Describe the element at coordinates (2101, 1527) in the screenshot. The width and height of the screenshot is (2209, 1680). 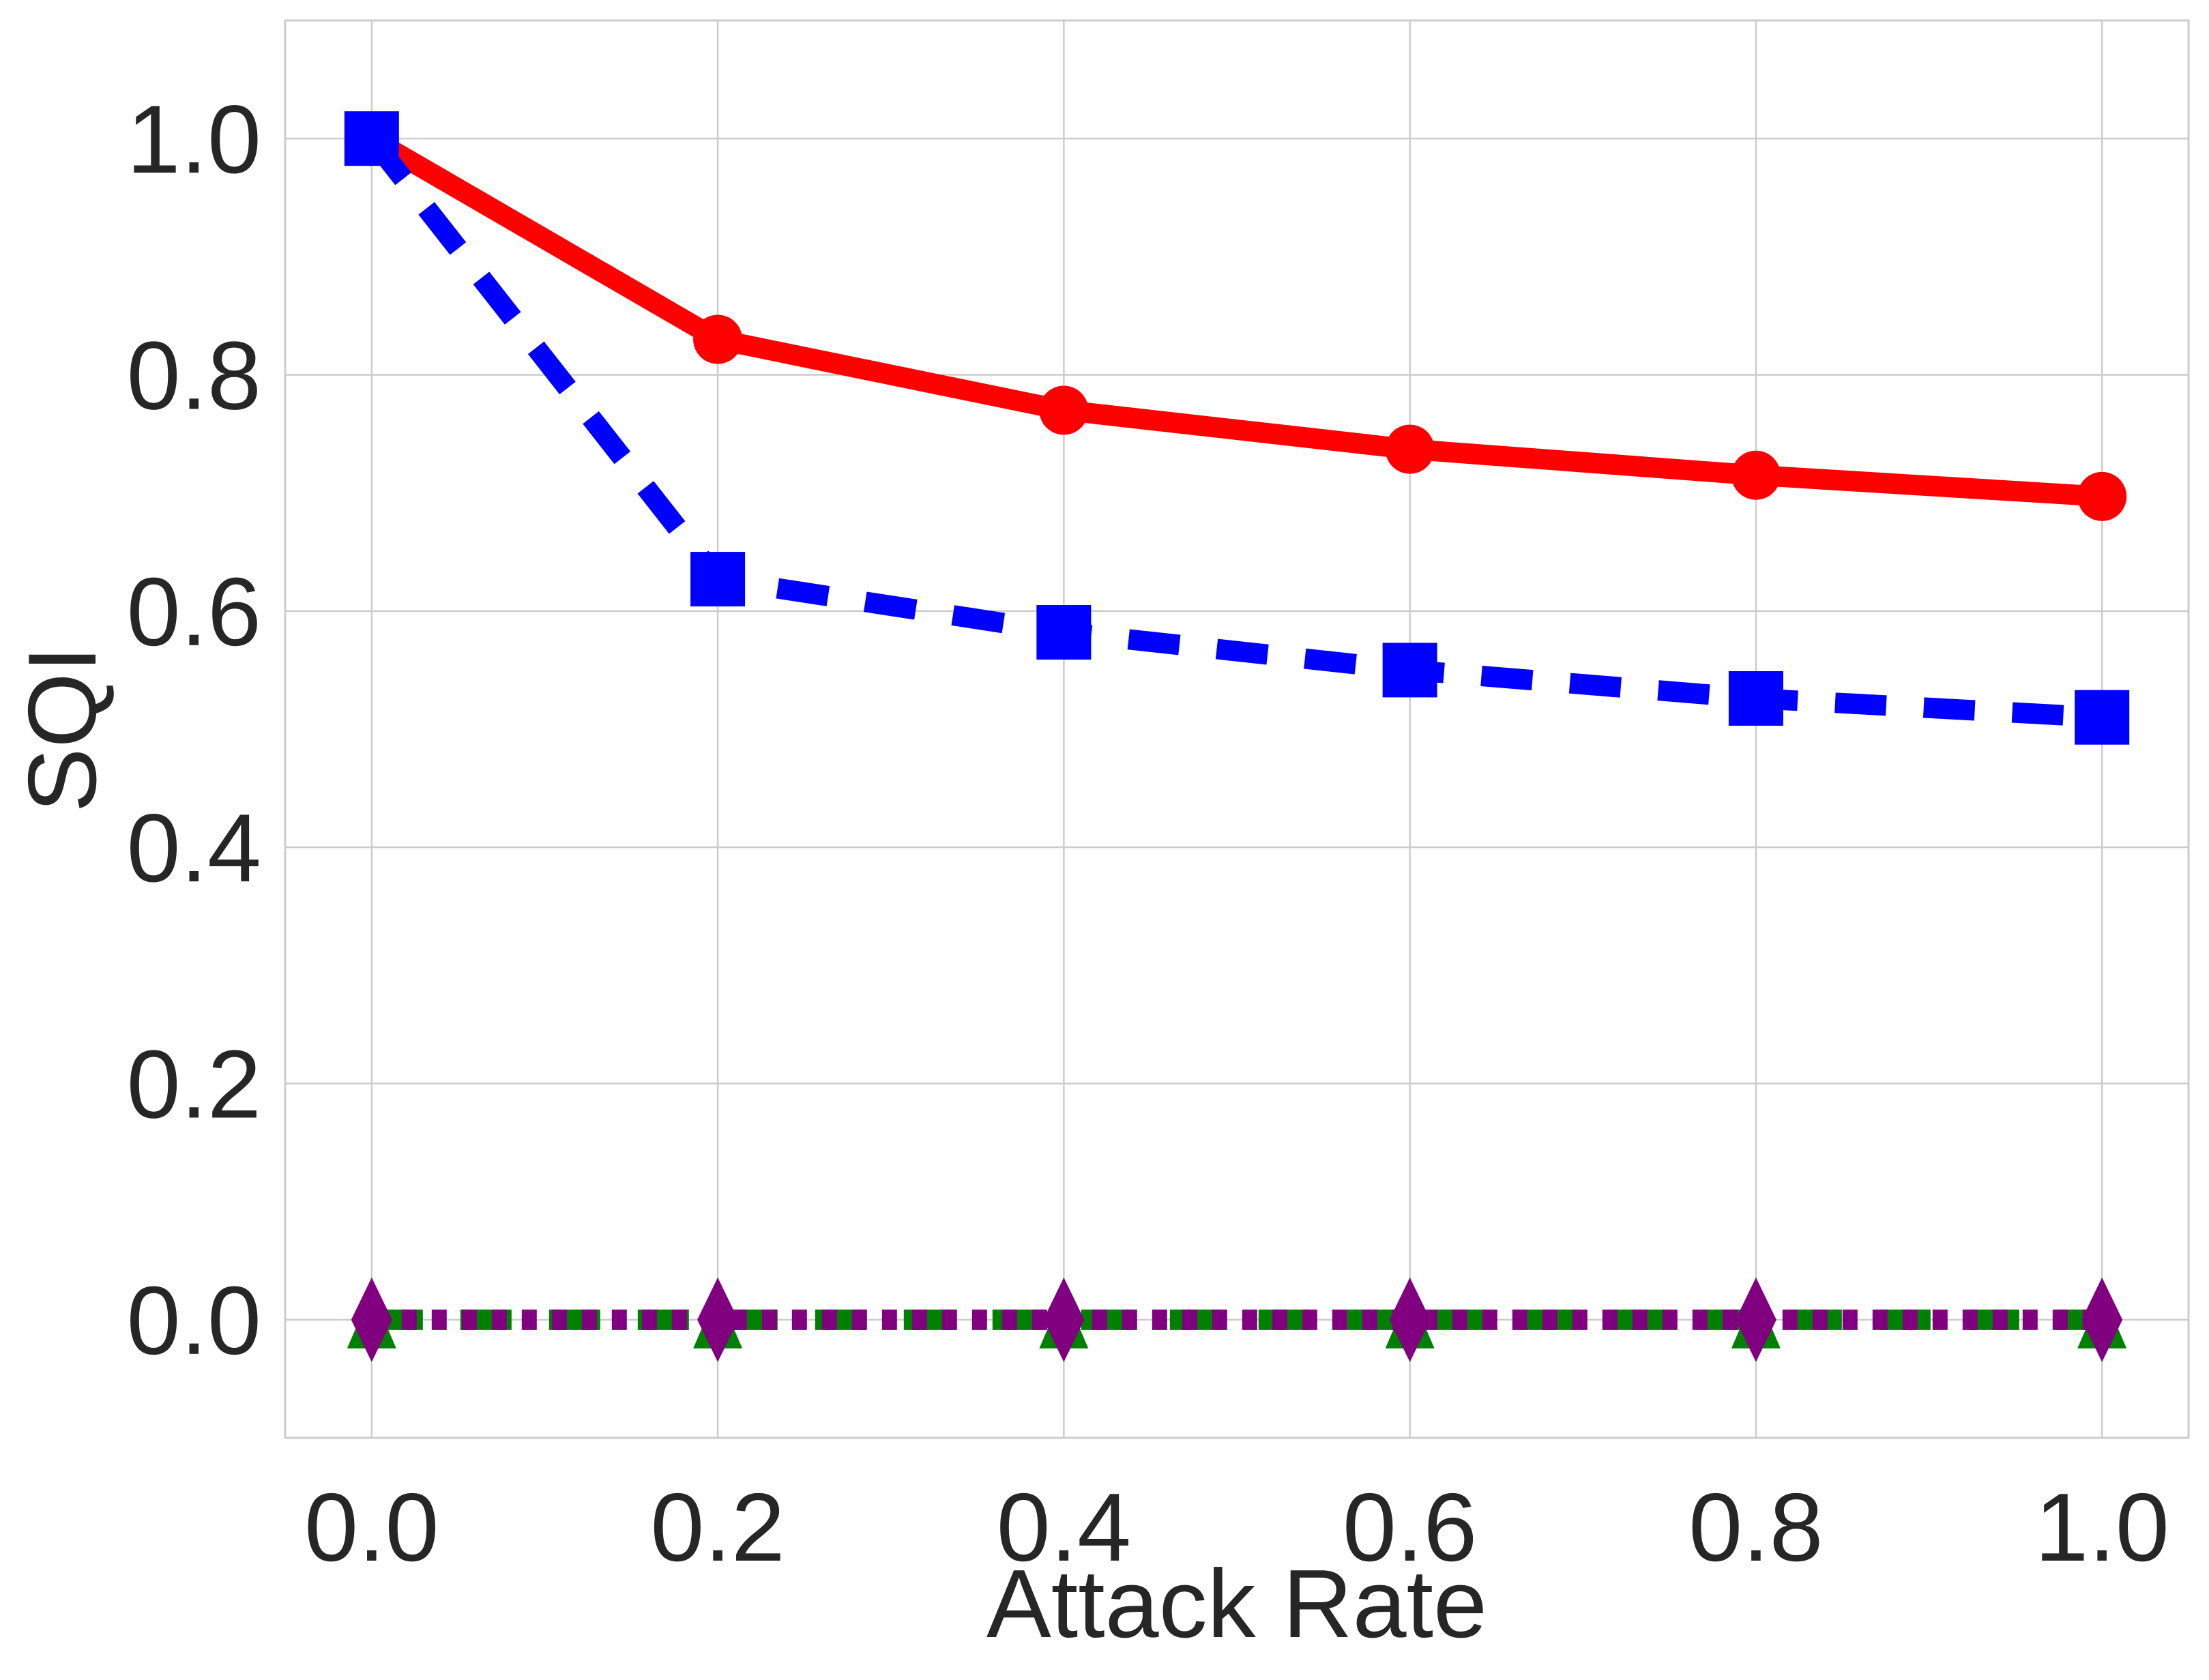
I see `x-tick-label: 1.0` at that location.